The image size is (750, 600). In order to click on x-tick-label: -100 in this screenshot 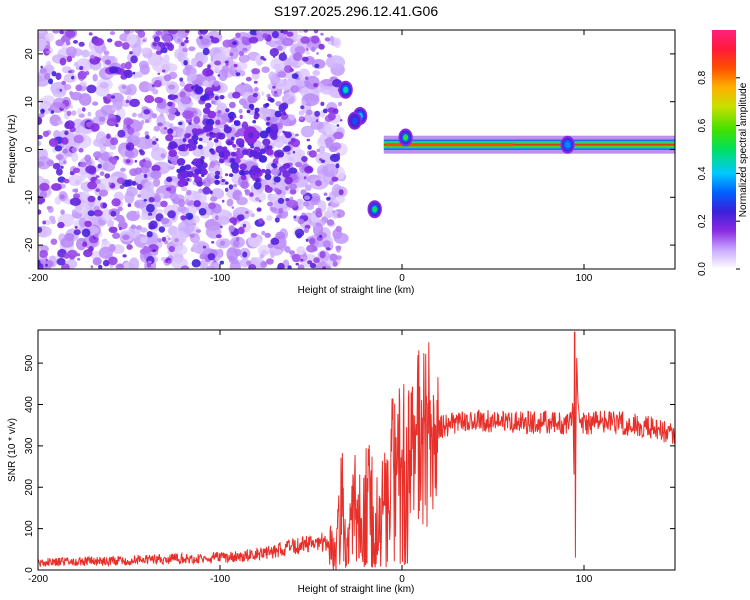, I will do `click(220, 579)`.